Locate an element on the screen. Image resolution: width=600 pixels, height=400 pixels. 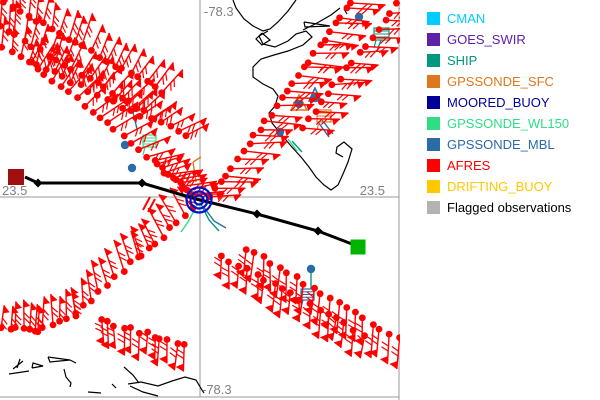
legend-item-gpssonde-sfc: GPSSONDE_SFC is located at coordinates (513, 81).